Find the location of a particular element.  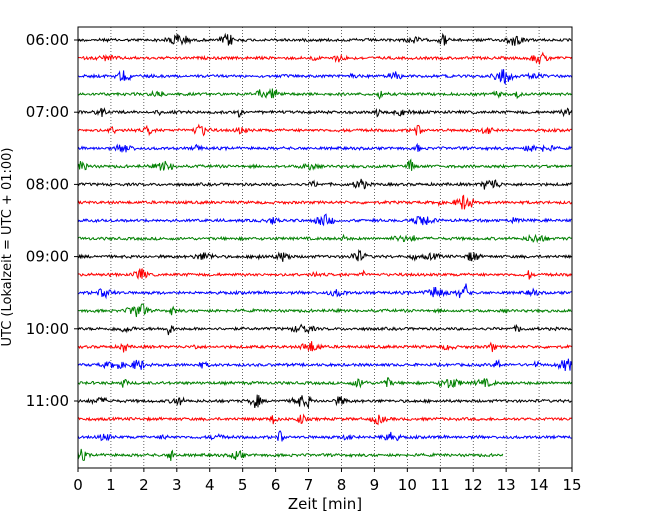

x-axis-ticks: 0 1 2 3 4 5 6 7 8 9 10 11 12 13 14 15 is located at coordinates (327, 481).